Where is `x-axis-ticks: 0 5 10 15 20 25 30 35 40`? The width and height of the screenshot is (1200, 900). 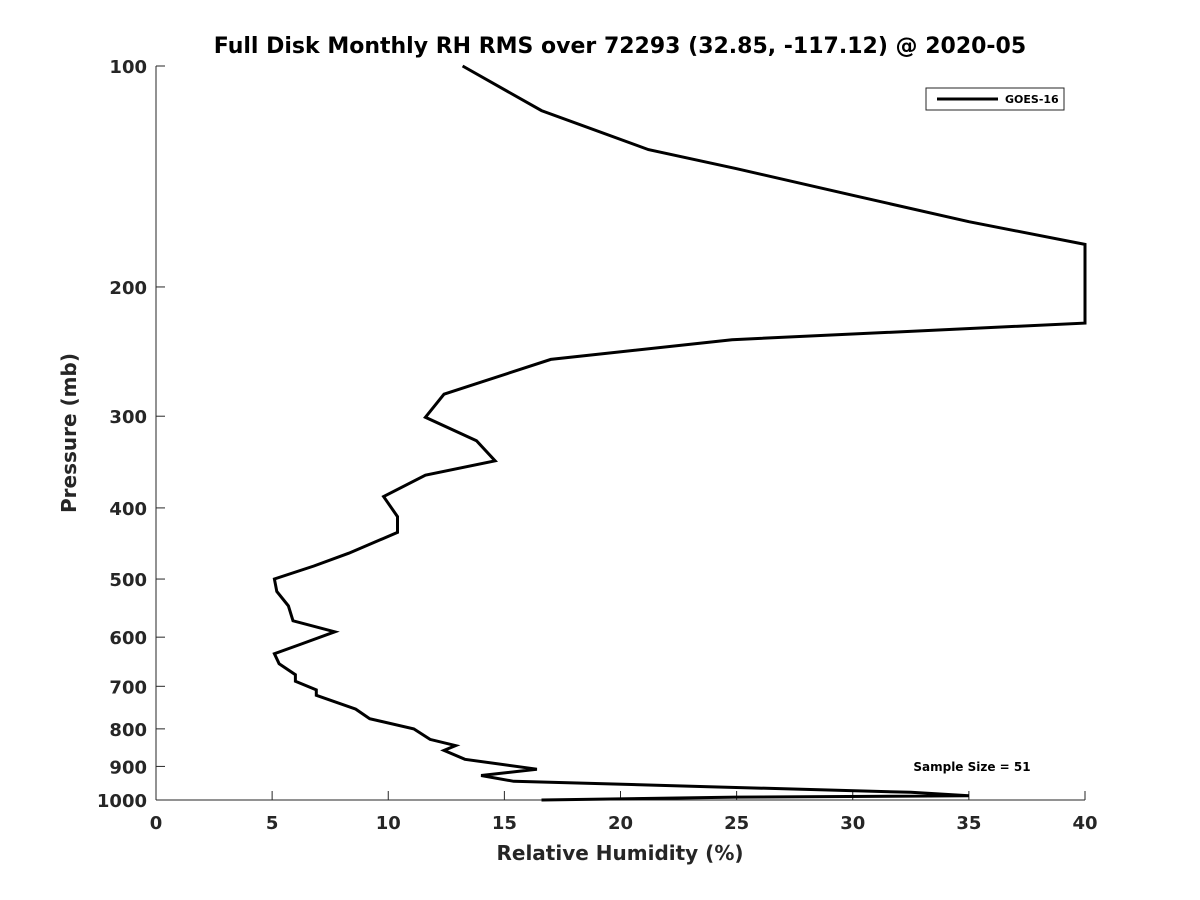 x-axis-ticks: 0 5 10 15 20 25 30 35 40 is located at coordinates (624, 812).